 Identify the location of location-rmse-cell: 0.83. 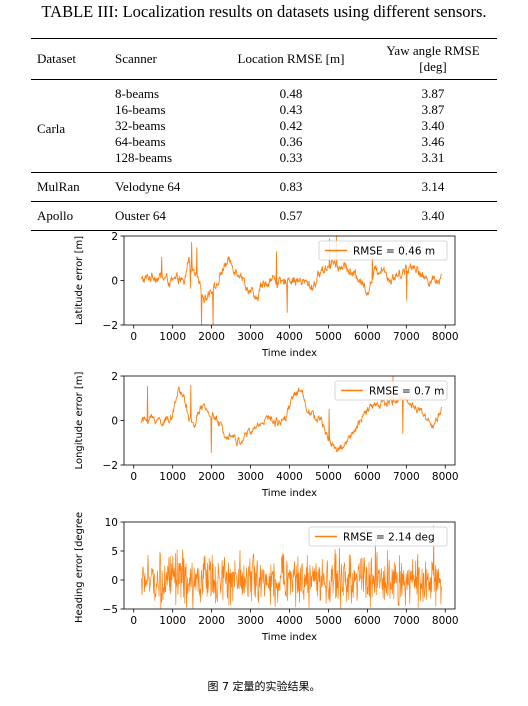
(291, 186).